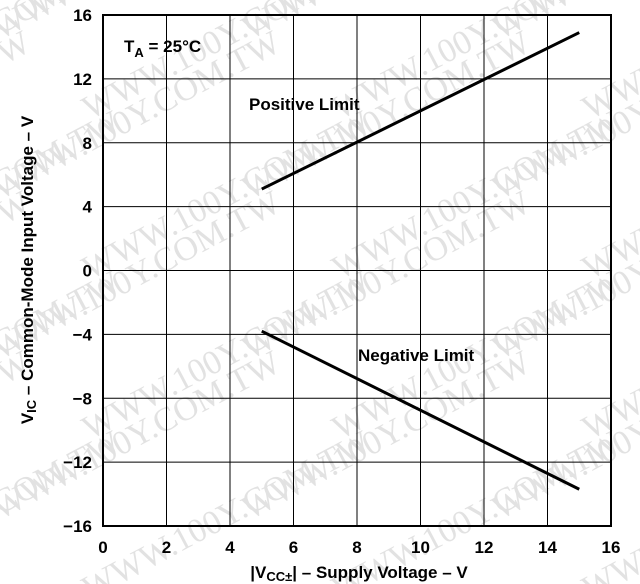  Describe the element at coordinates (82, 79) in the screenshot. I see `y-tick-label: 12` at that location.